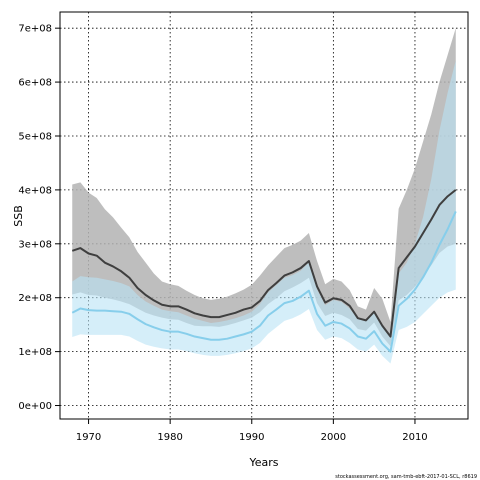 The image size is (480, 480). I want to click on y-axis: 0e+00 1e+08 2e+08 3e+08 4e+08 5e+08 6e+08 7e+08, so click(39, 218).